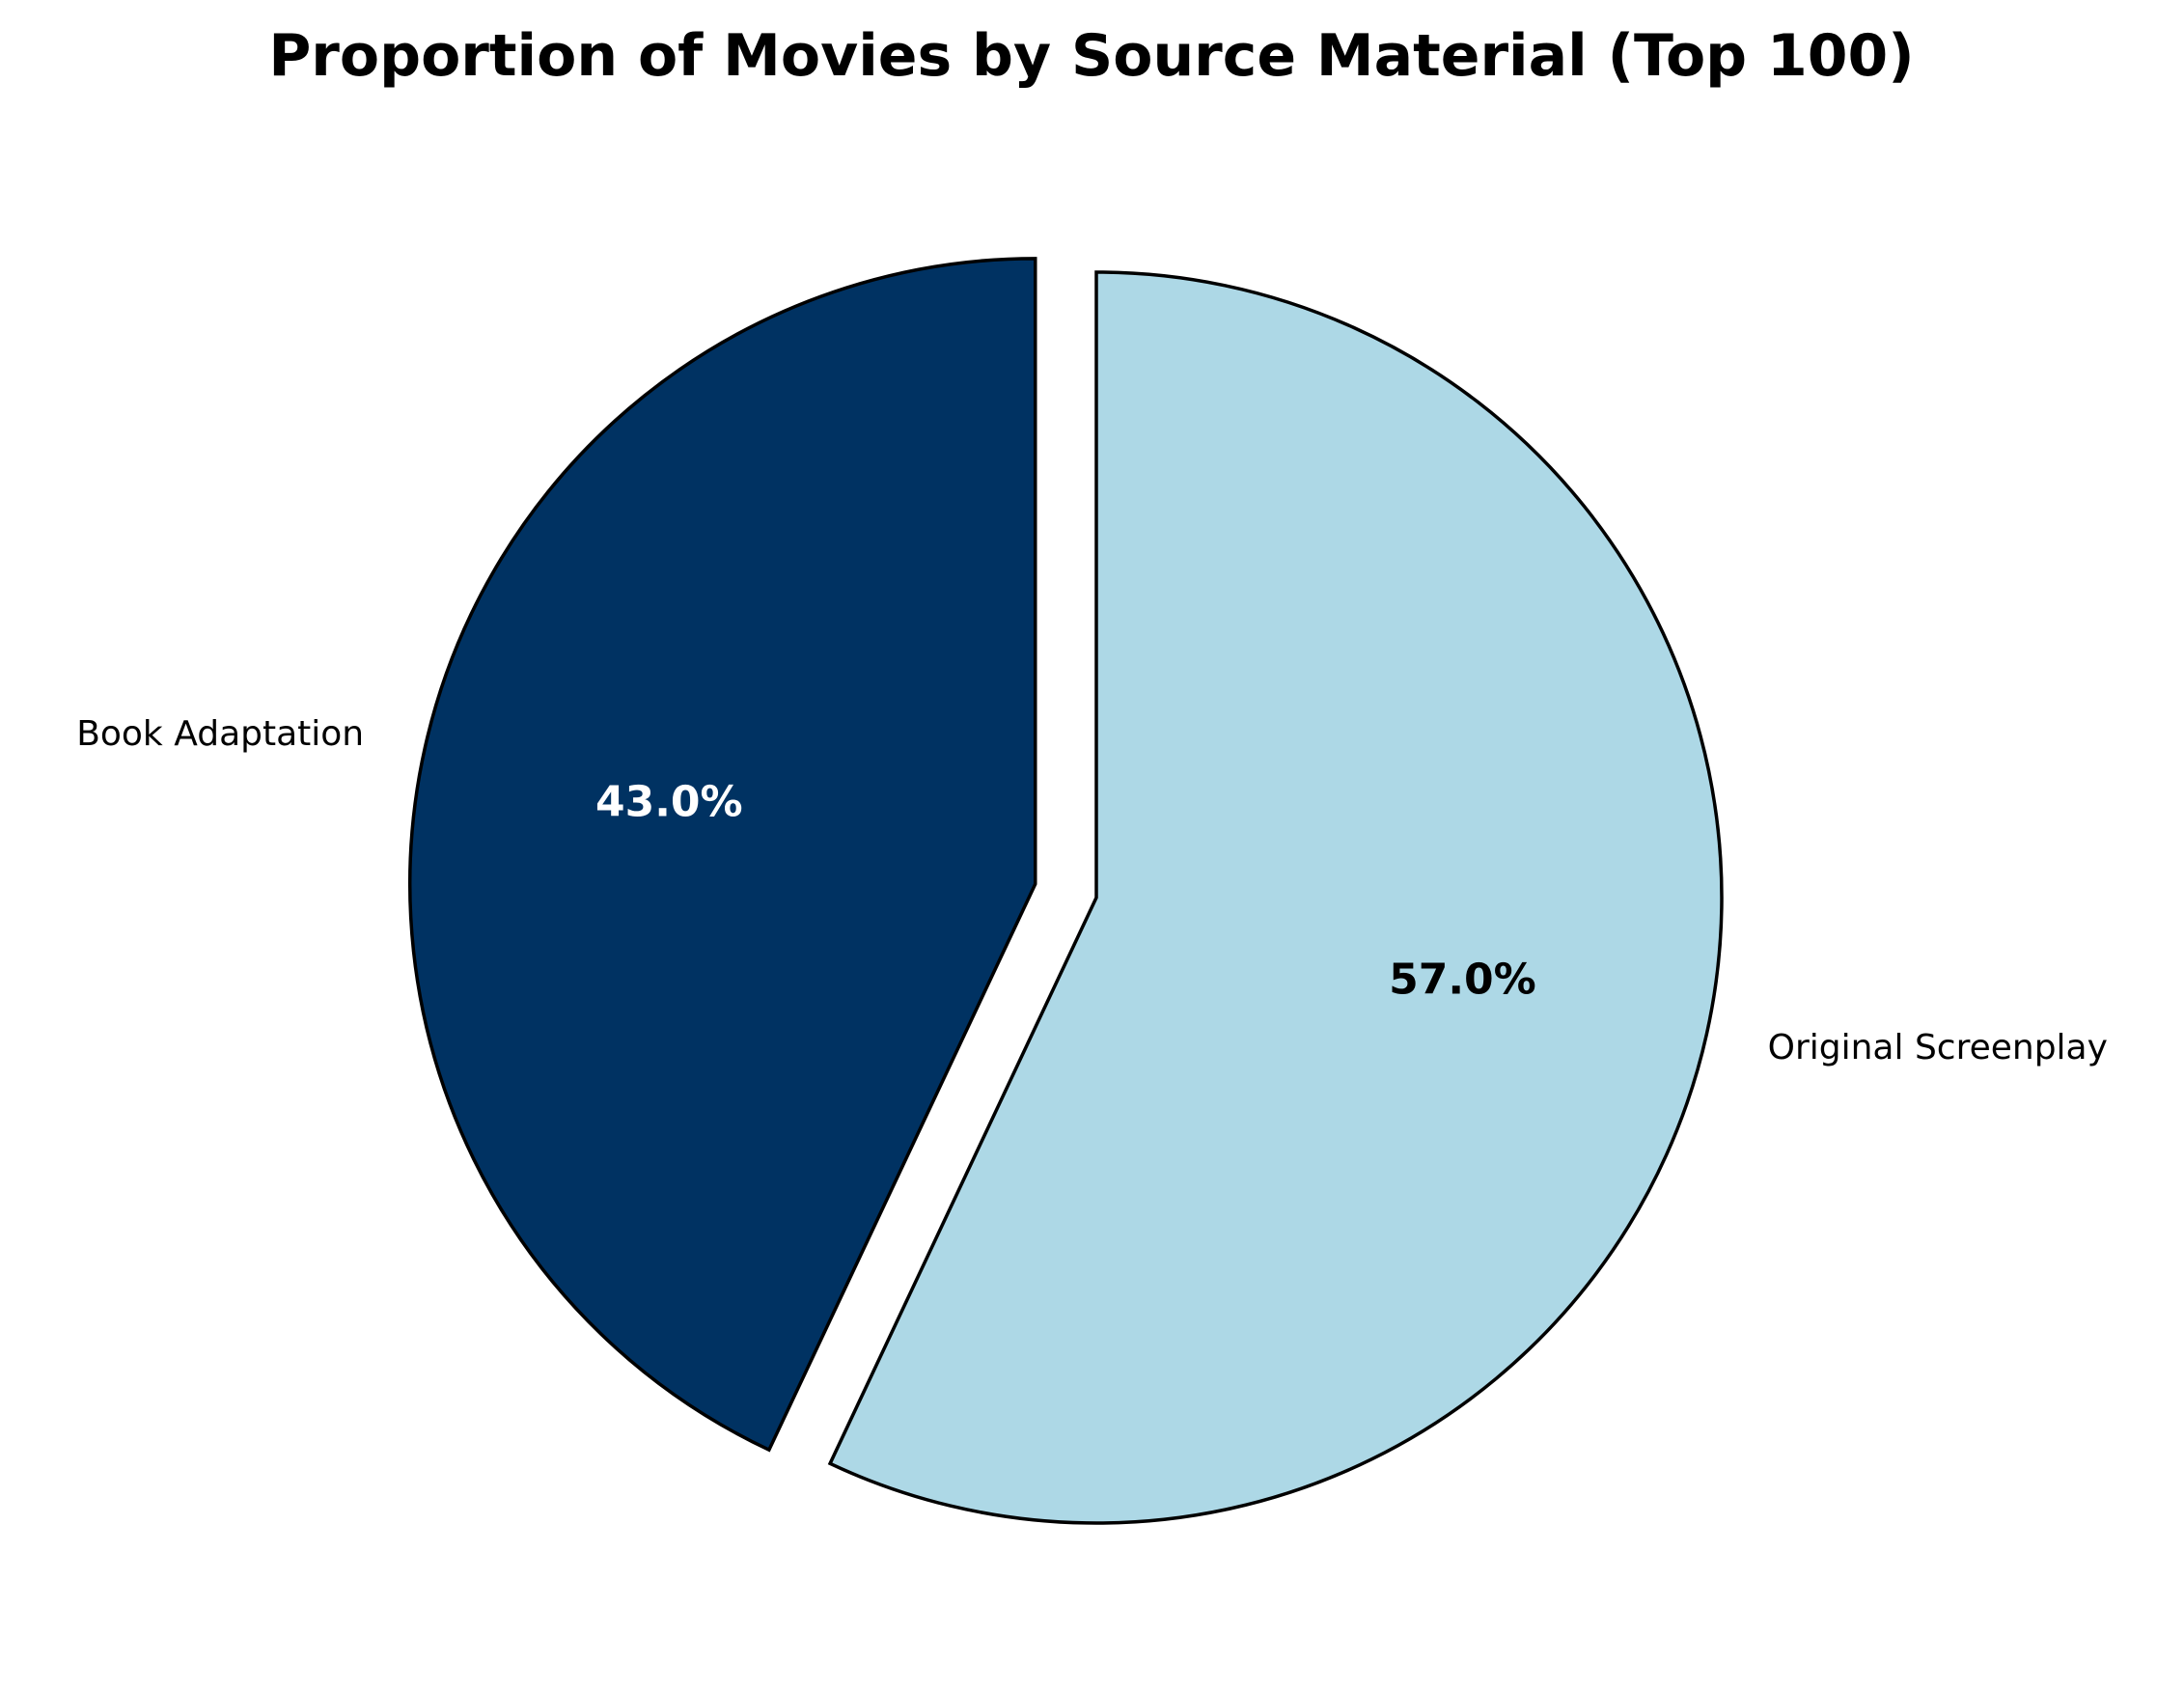 The image size is (2184, 1691). I want to click on pie-pct-label: 43.0%, so click(669, 803).